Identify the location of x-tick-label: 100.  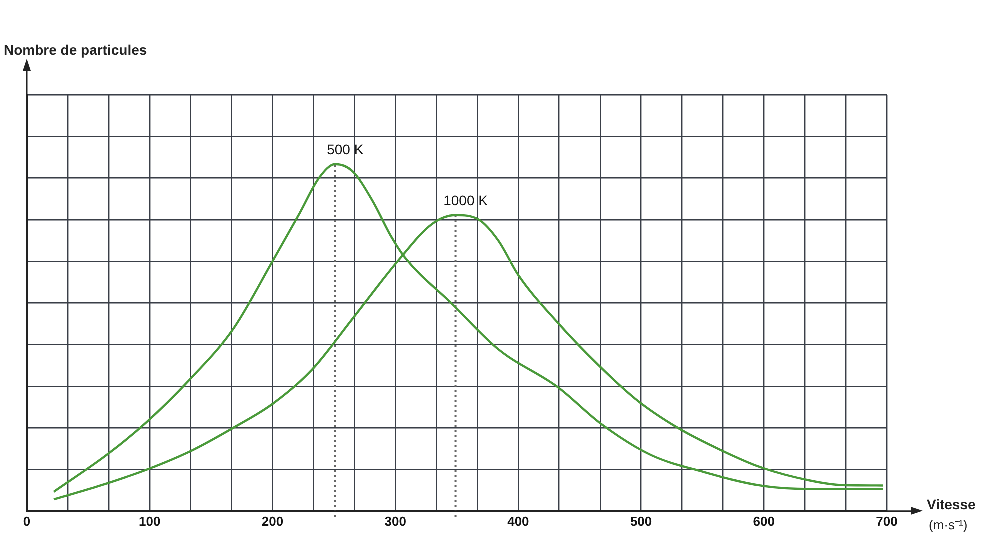
(150, 521).